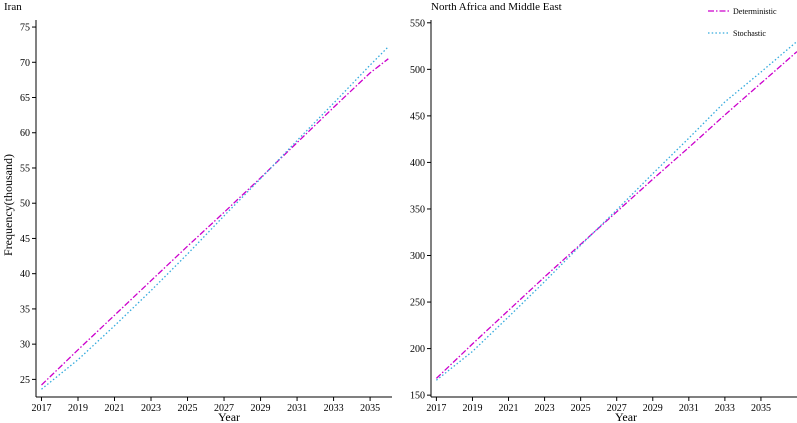 The width and height of the screenshot is (797, 423). Describe the element at coordinates (25, 274) in the screenshot. I see `y-tick-label: 40` at that location.